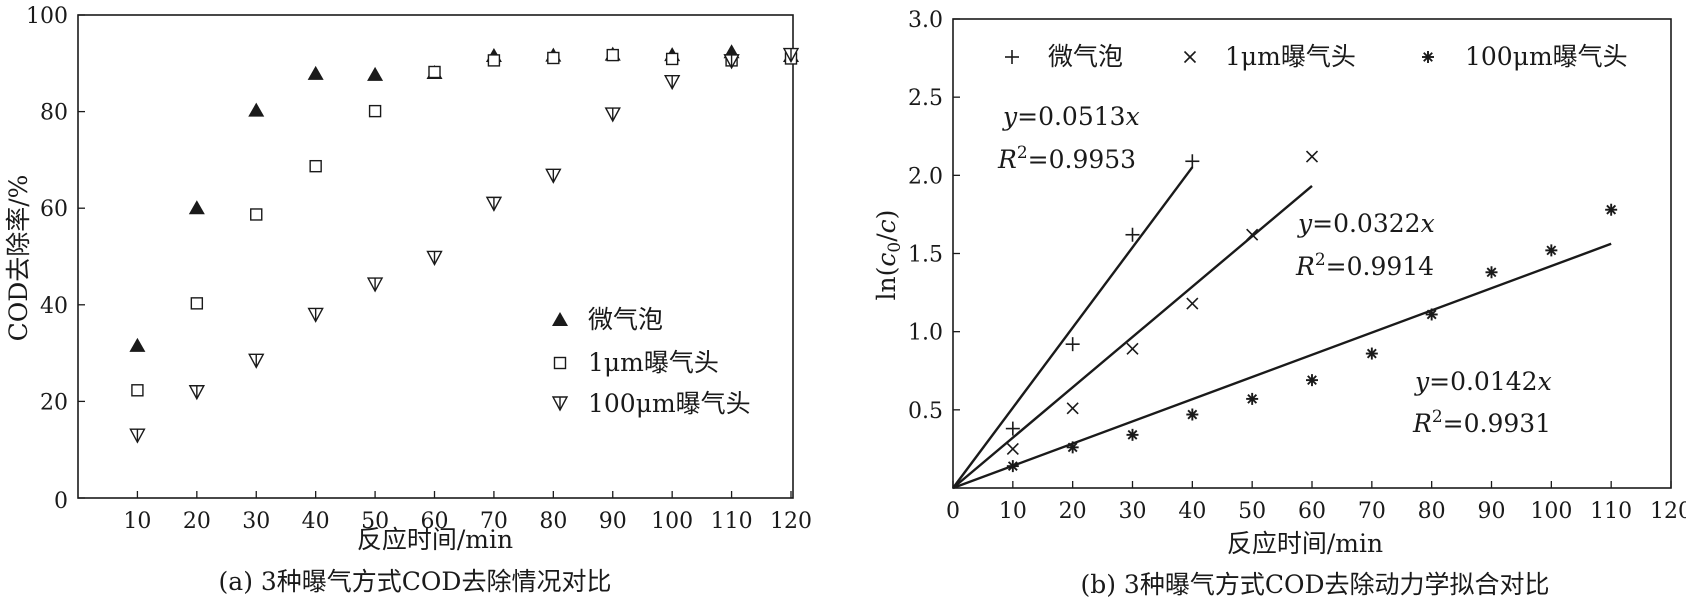 The height and width of the screenshot is (603, 1686). What do you see at coordinates (1551, 511) in the screenshot?
I see `panel-b-x-tick-label: 100` at bounding box center [1551, 511].